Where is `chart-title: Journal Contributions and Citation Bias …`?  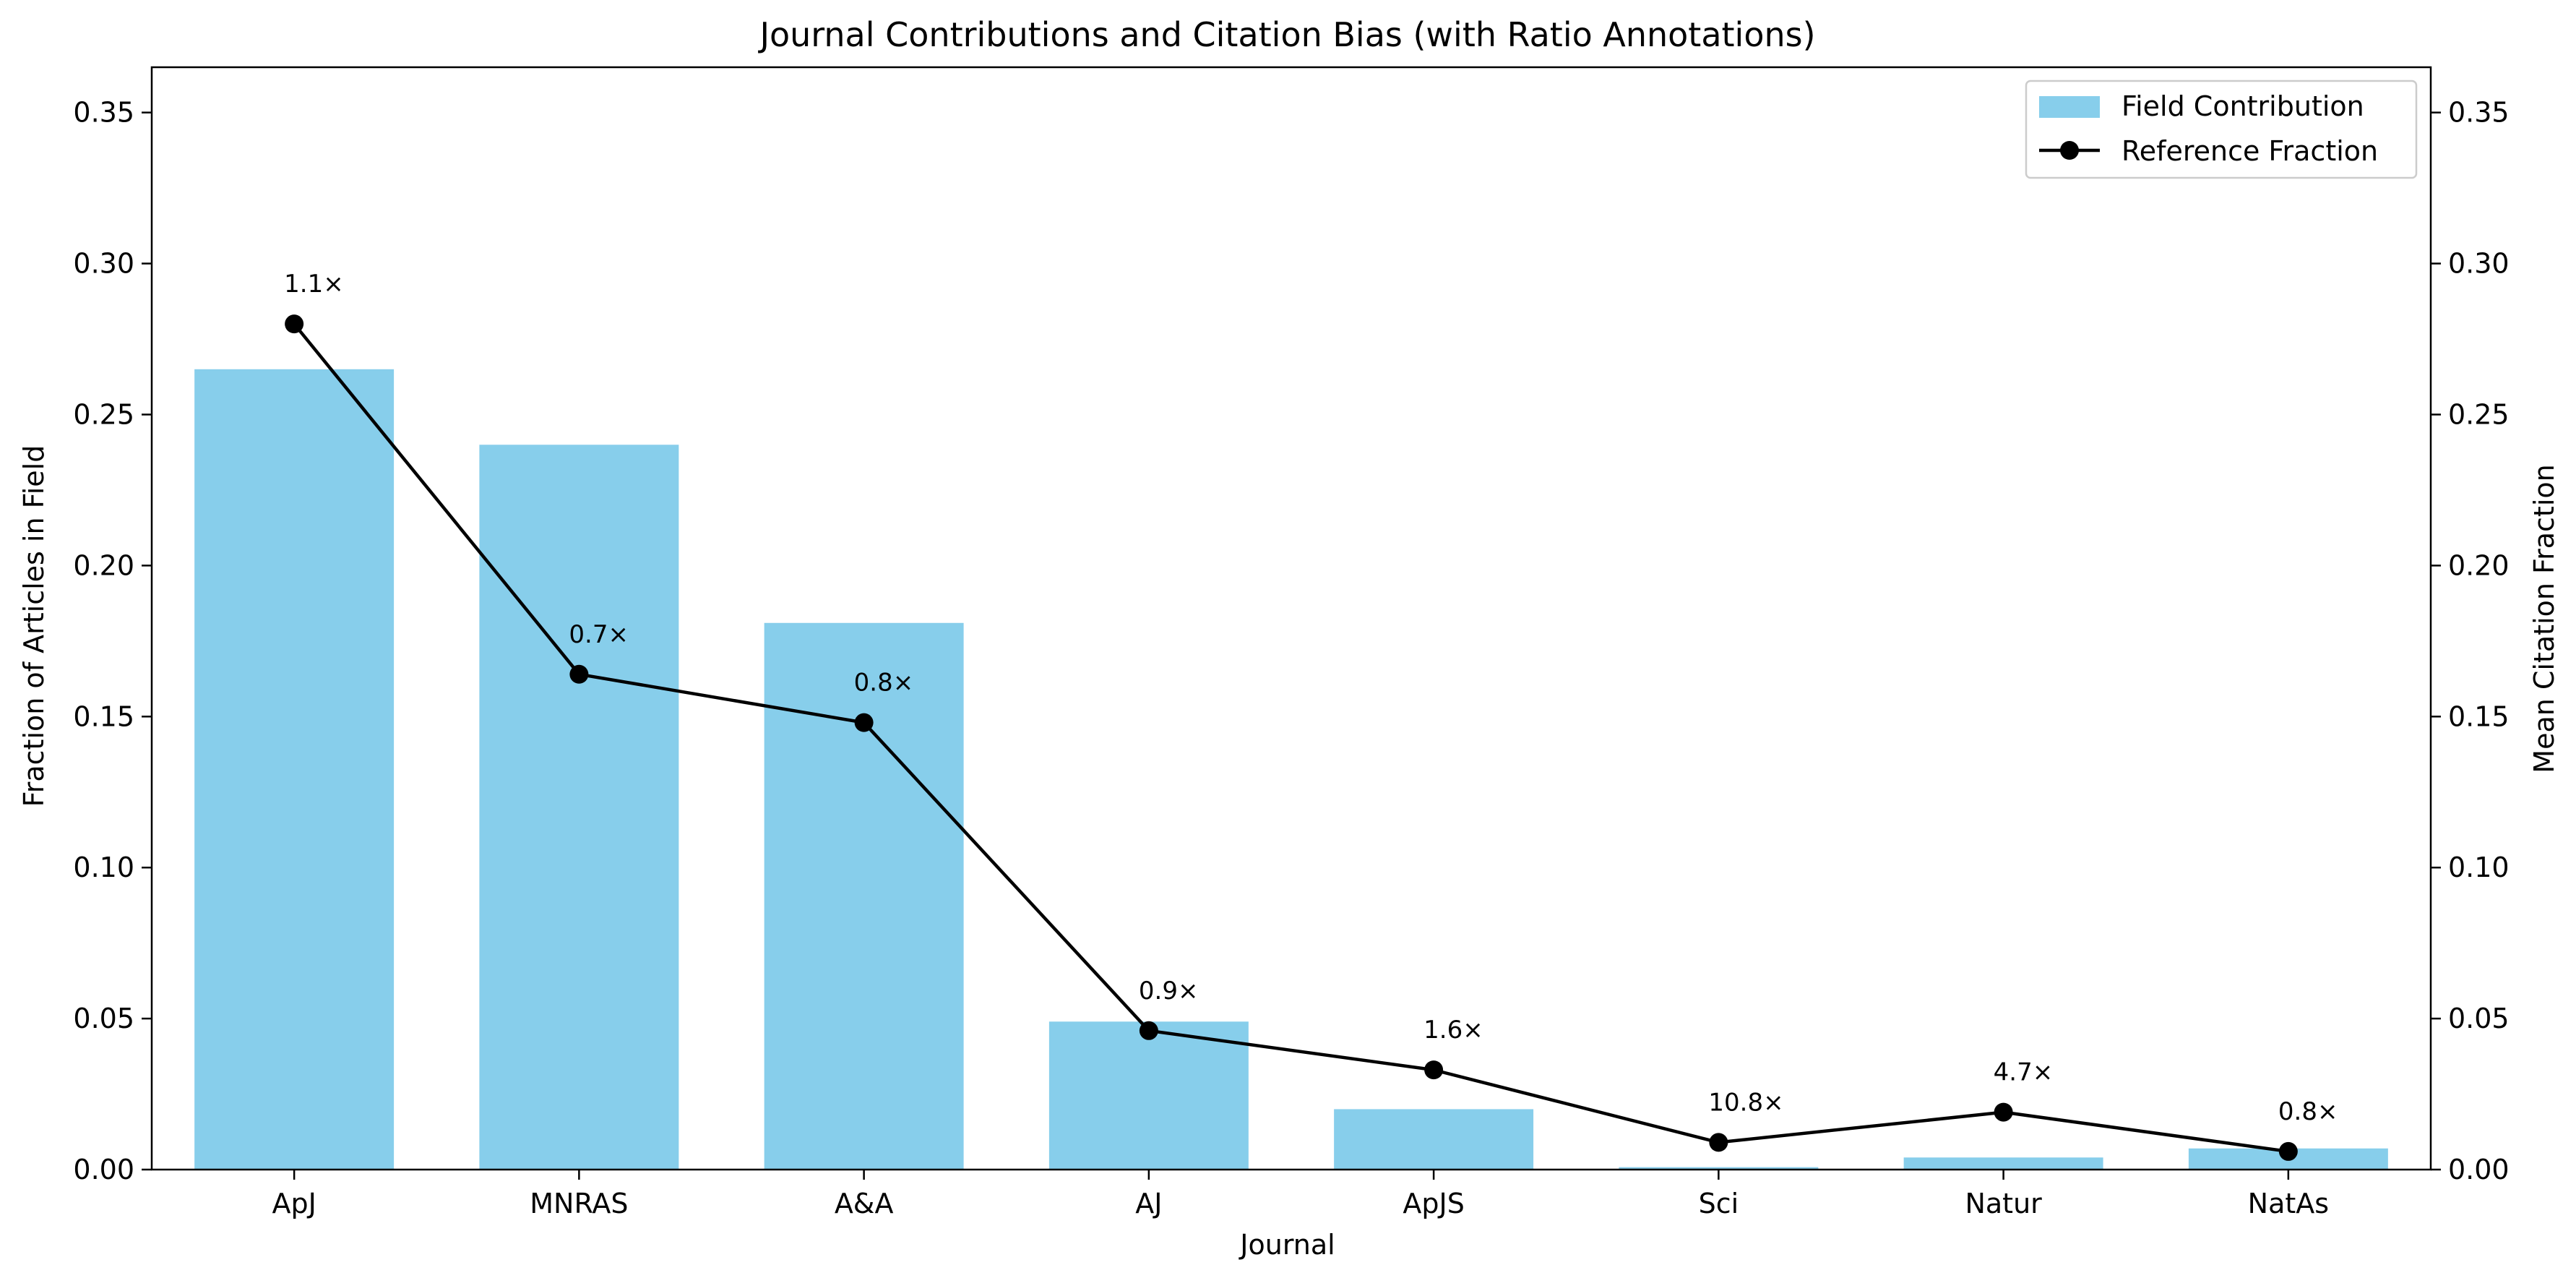
chart-title: Journal Contributions and Citation Bias … is located at coordinates (1286, 34).